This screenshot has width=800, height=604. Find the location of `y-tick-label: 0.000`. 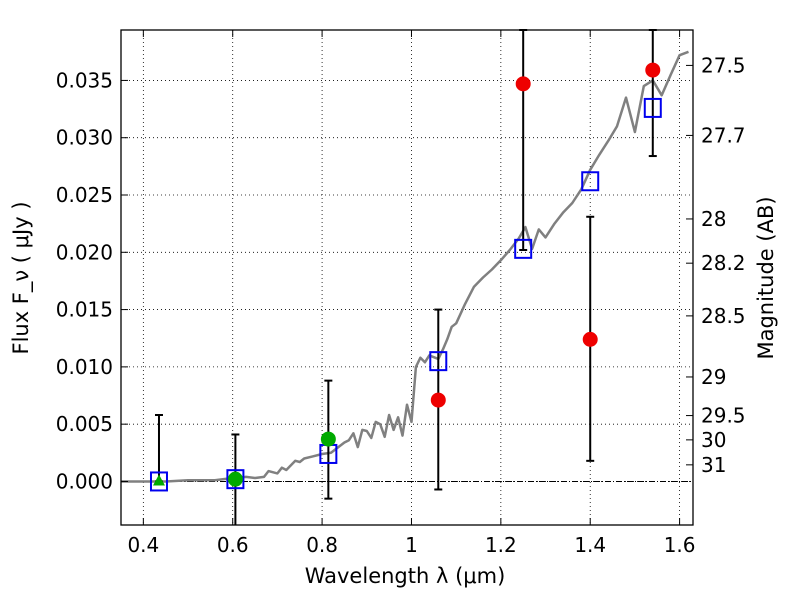

y-tick-label: 0.000 is located at coordinates (84, 481).